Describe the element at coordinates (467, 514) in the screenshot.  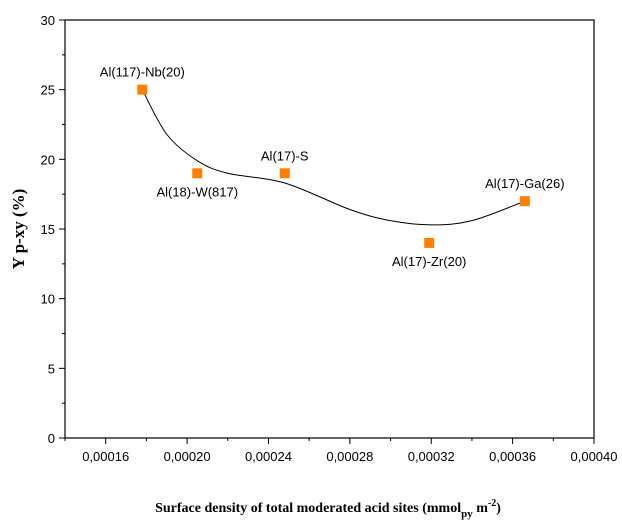
I see `x-axis-title-sub: py` at that location.